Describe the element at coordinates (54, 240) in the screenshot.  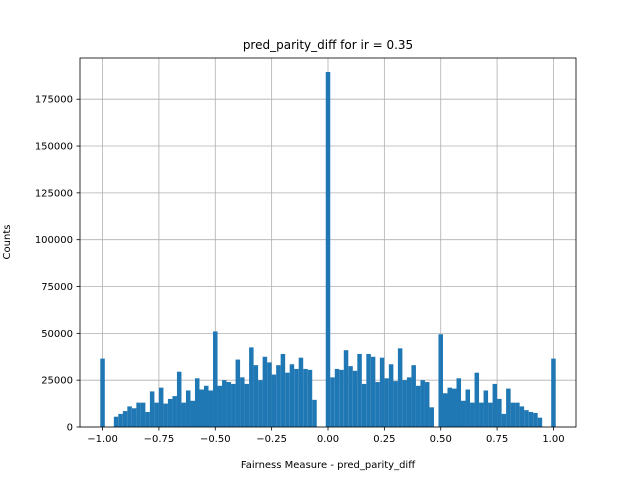
I see `y-tick-label: 100000` at that location.